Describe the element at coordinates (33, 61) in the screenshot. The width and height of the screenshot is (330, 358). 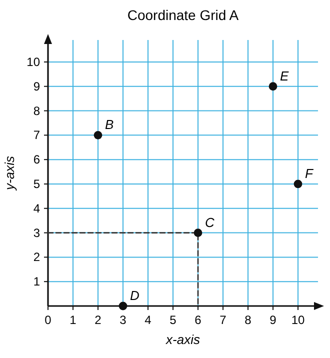
I see `y-tick-label: 10` at that location.